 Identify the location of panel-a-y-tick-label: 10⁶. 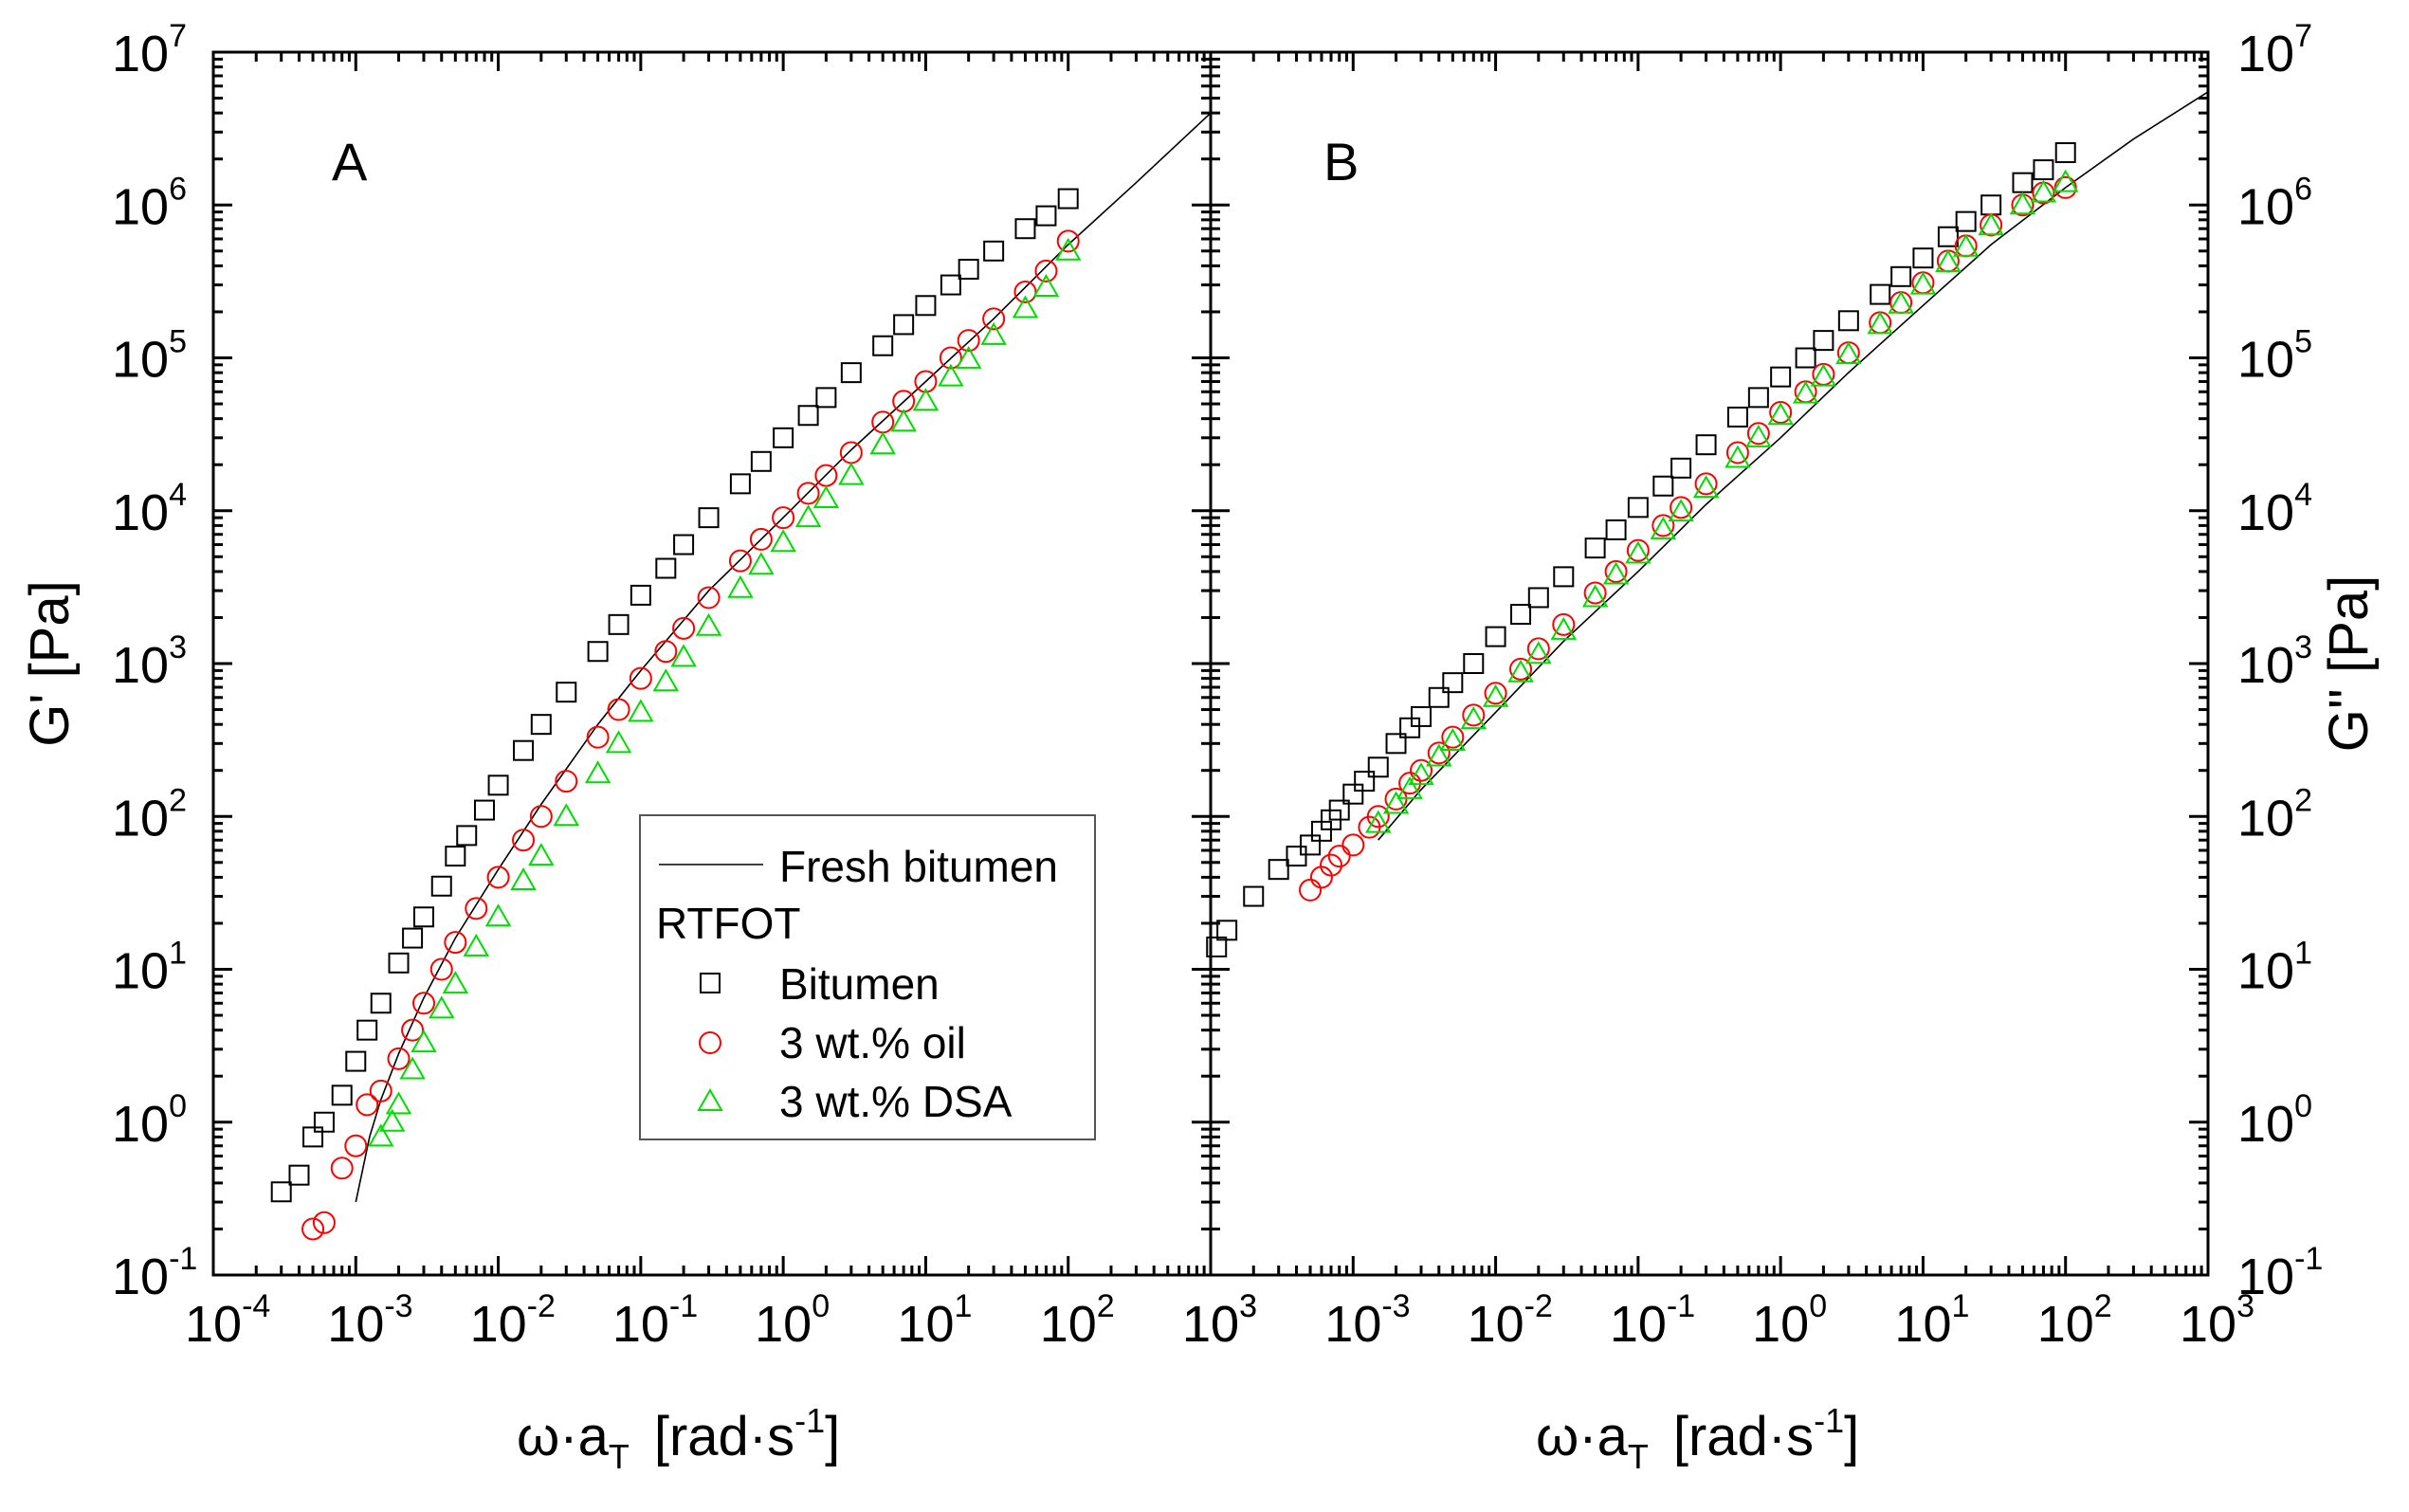
(149, 203).